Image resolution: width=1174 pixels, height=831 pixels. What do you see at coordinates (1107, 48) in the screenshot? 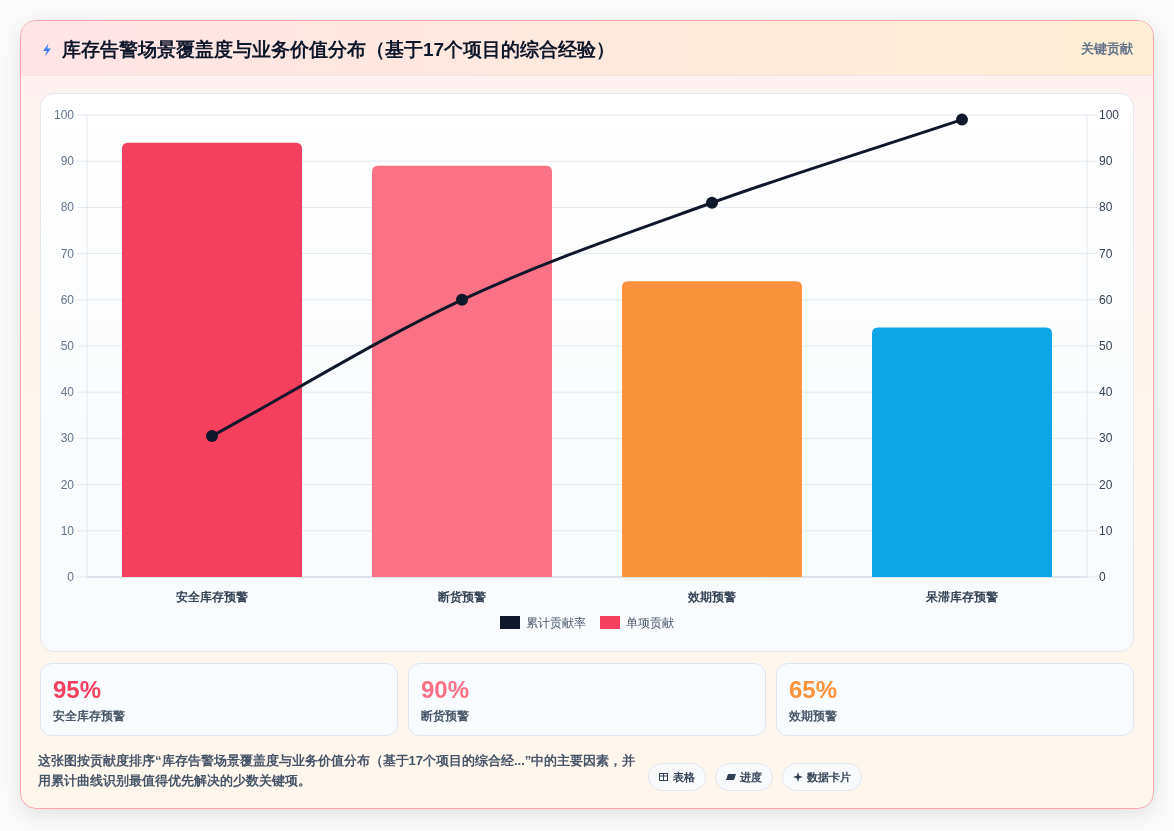
I see `chart-subtitle: 关键贡献` at bounding box center [1107, 48].